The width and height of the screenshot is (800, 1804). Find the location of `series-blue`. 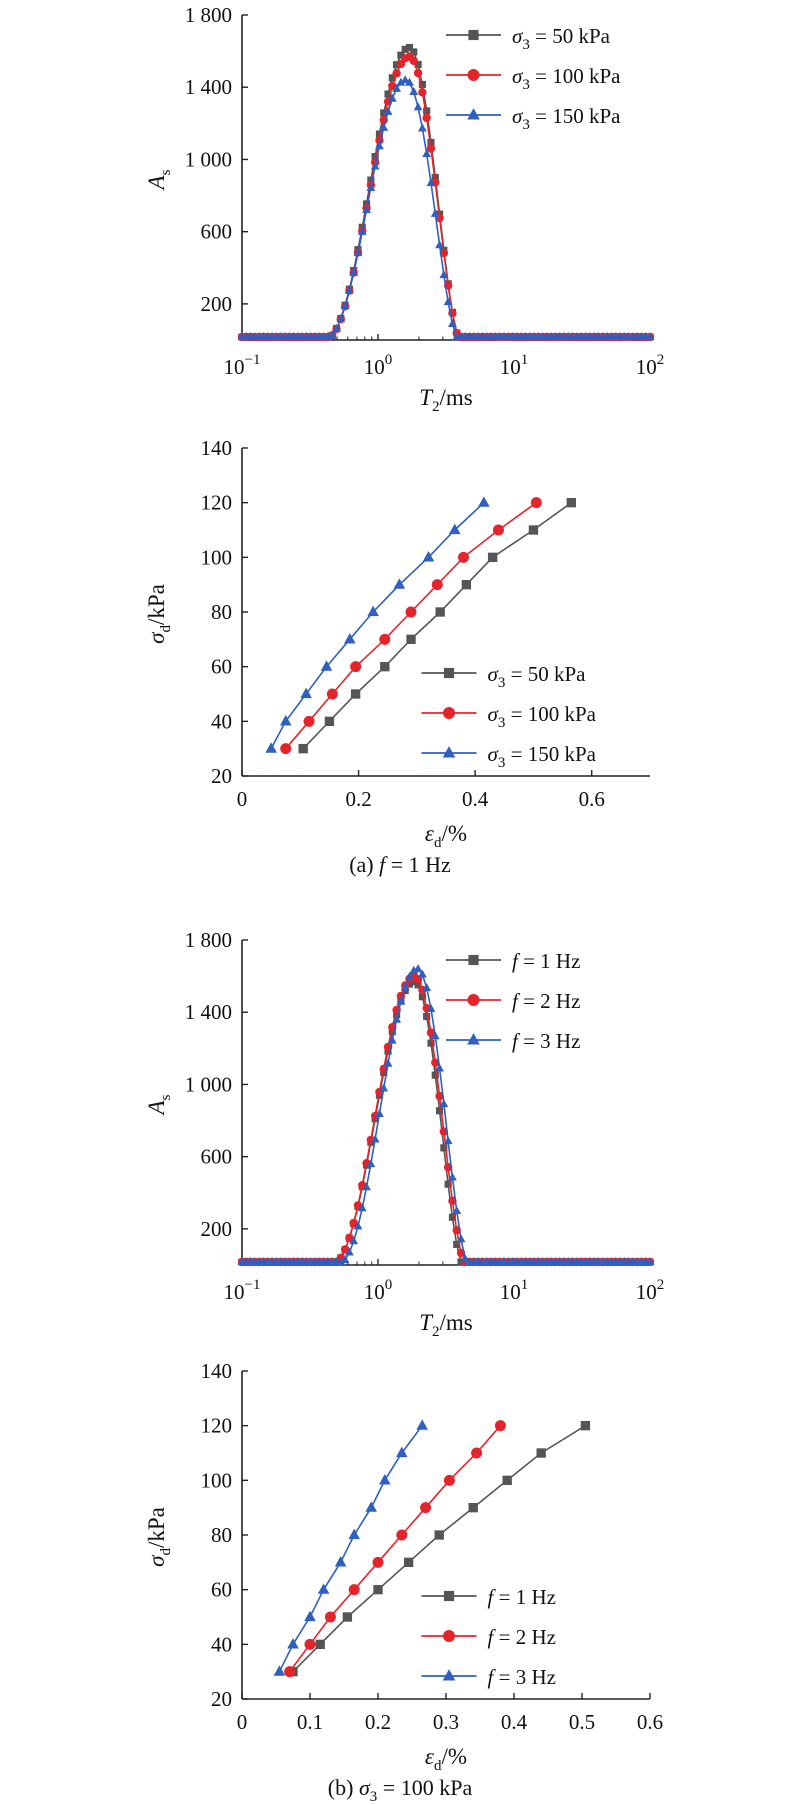

series-blue is located at coordinates (377, 624).